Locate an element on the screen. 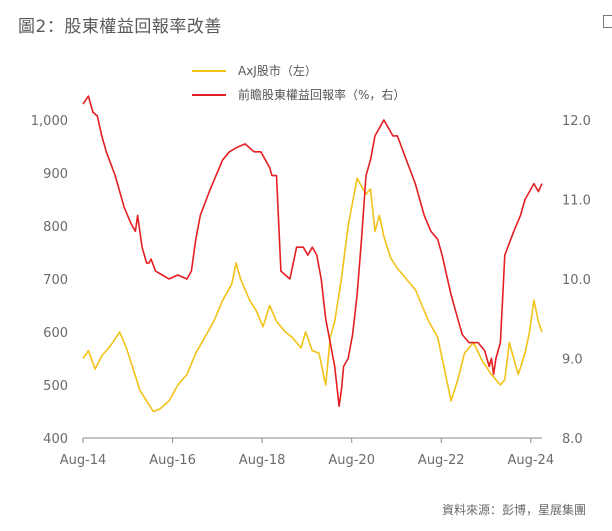 This screenshot has width=612, height=531. y-right-tick-label: 12.0 is located at coordinates (576, 121).